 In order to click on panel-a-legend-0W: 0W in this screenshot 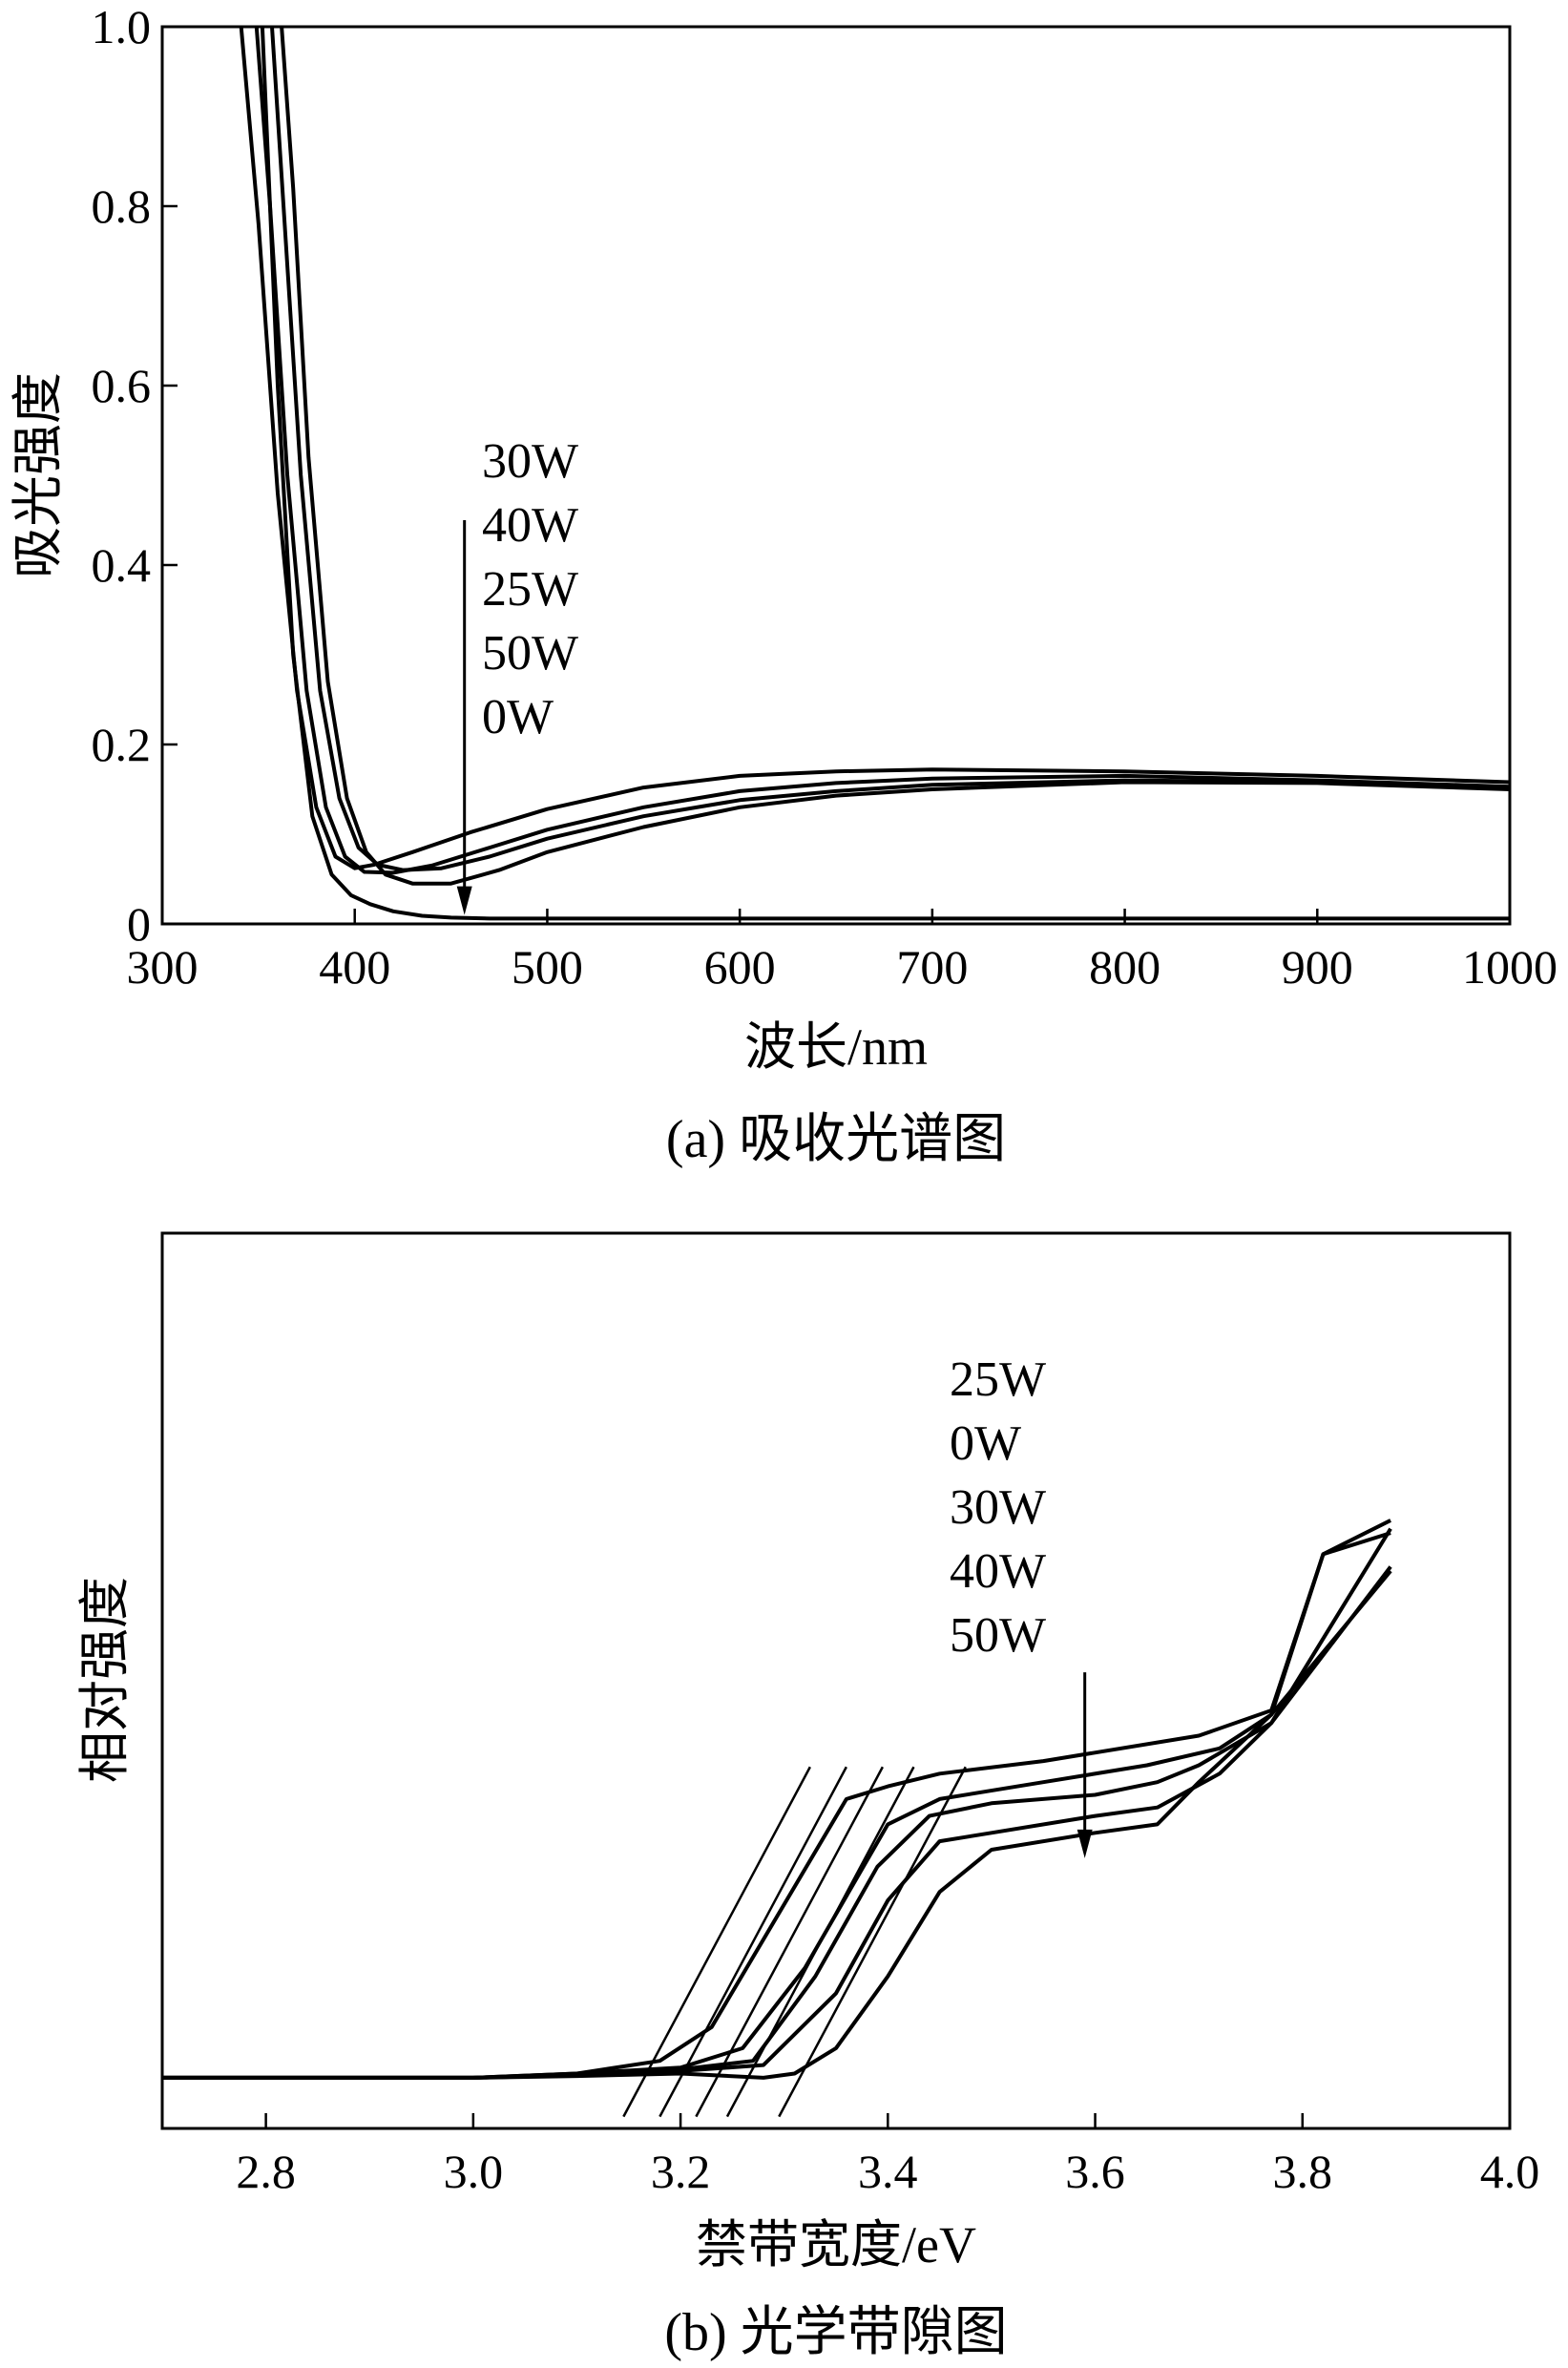, I will do `click(518, 717)`.